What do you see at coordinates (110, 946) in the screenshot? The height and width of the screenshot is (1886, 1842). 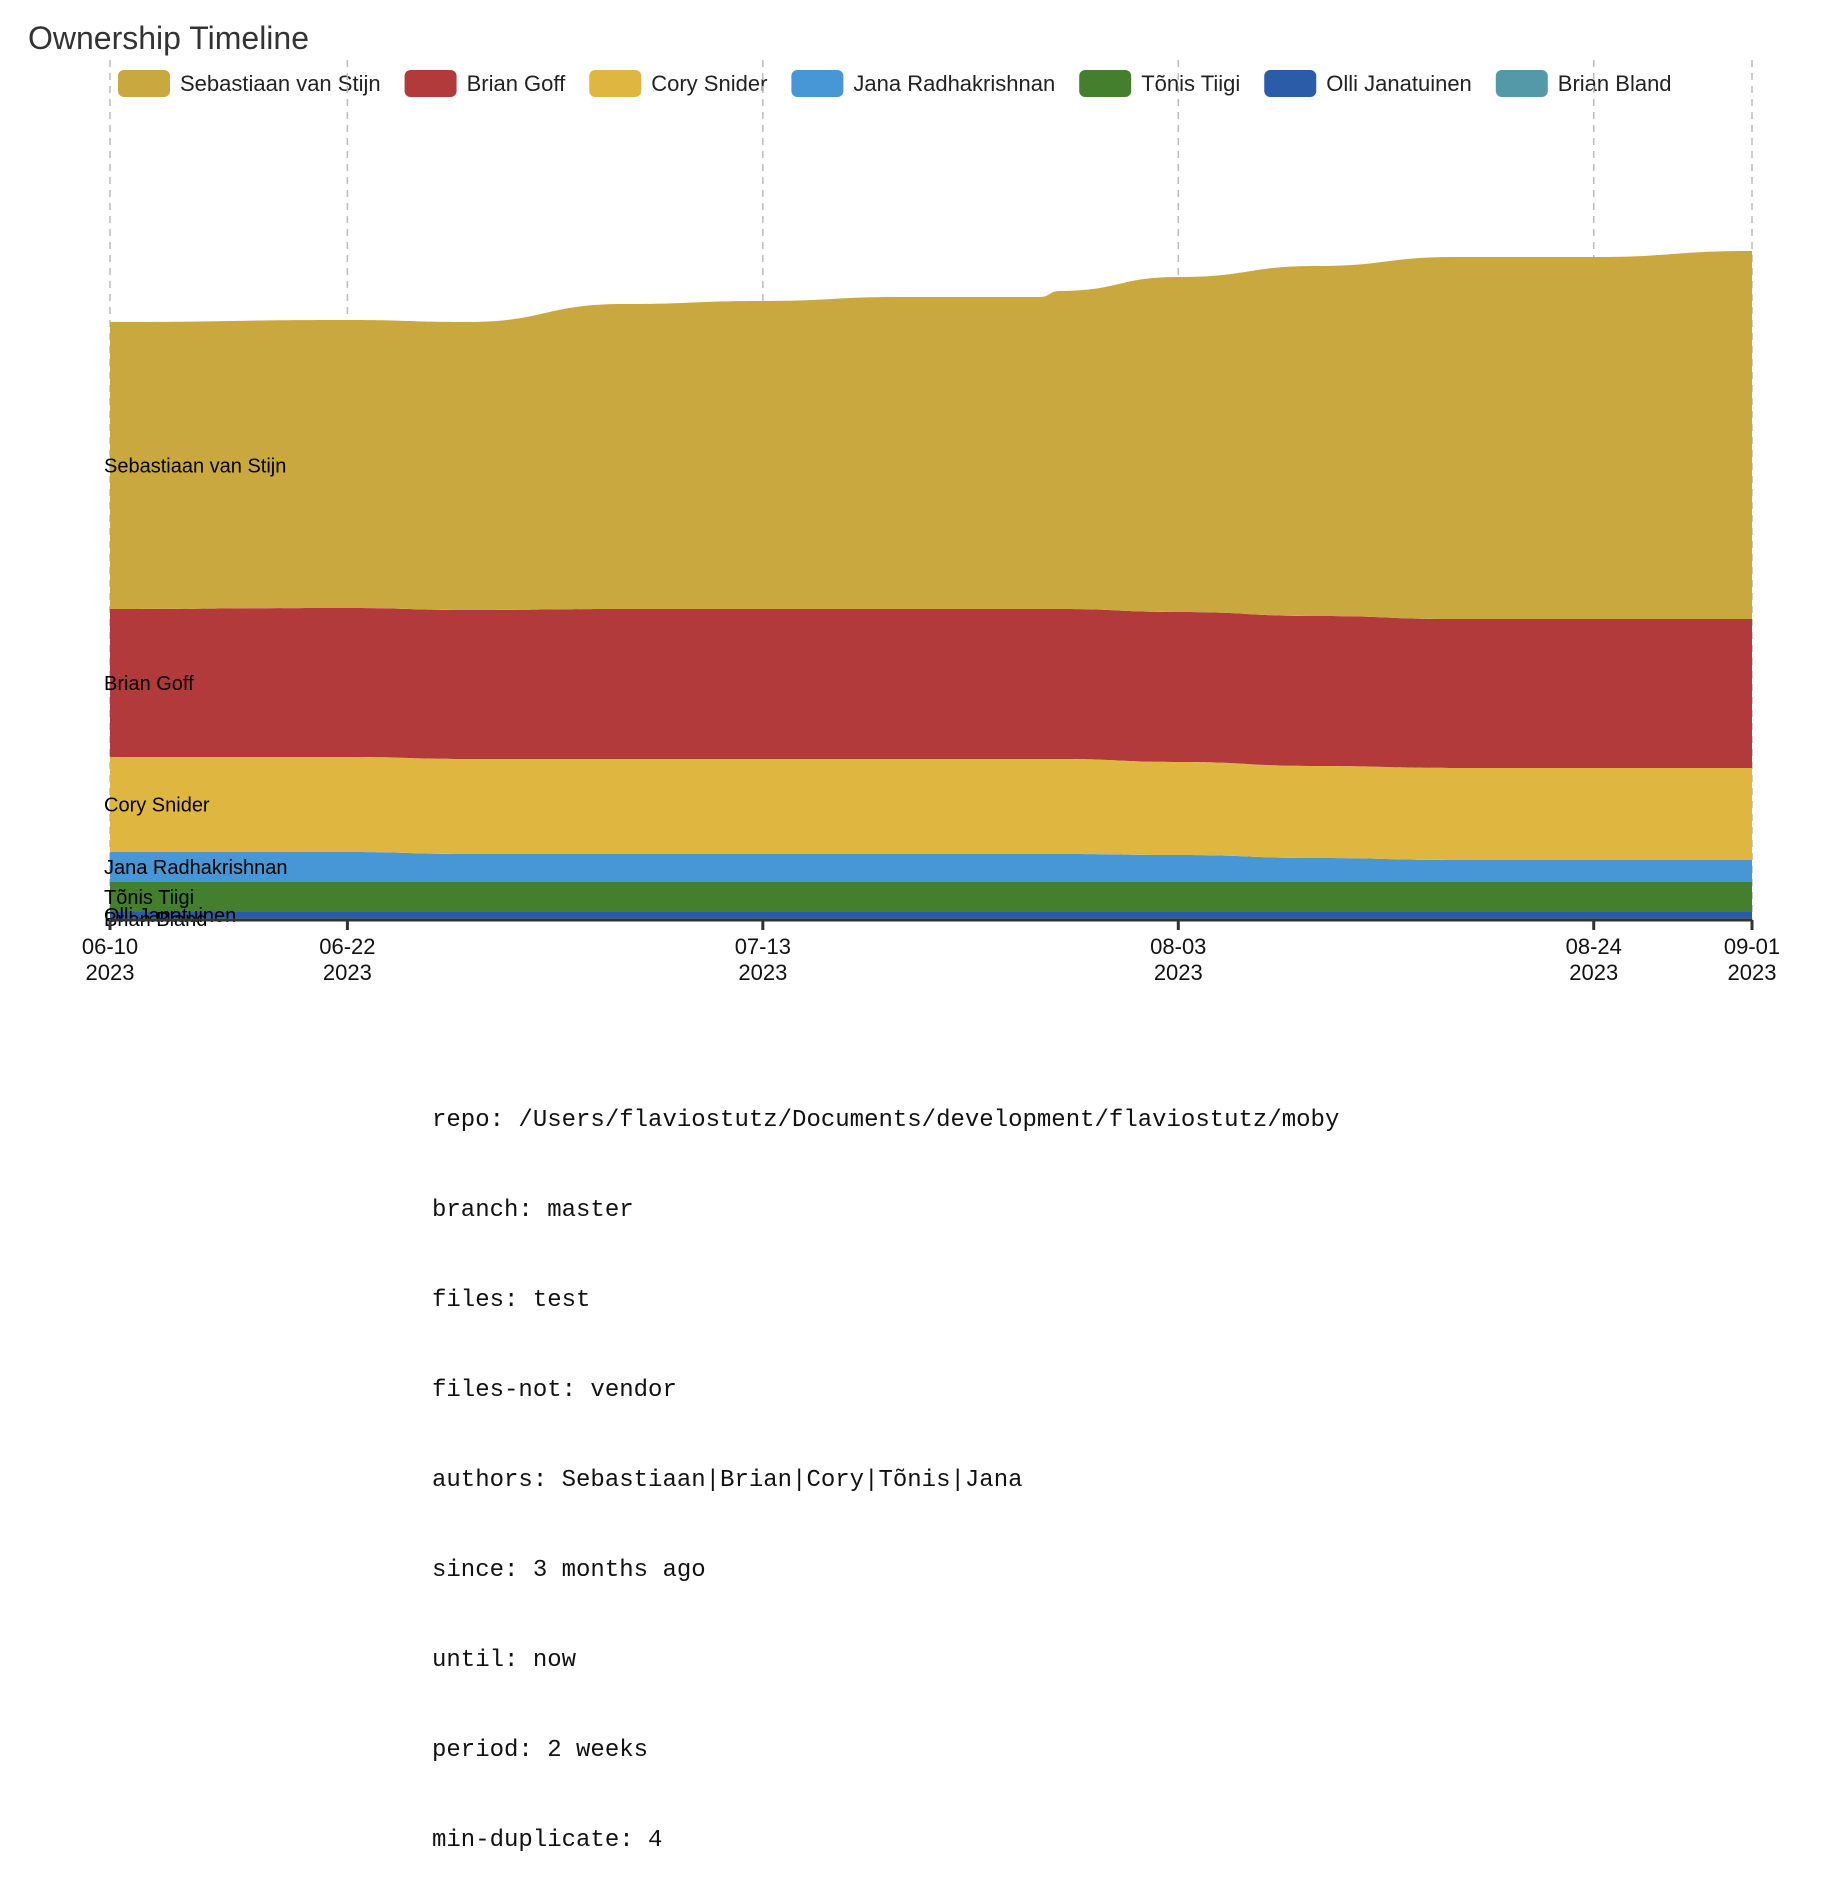 I see `x-tick-label-date: 06-10` at bounding box center [110, 946].